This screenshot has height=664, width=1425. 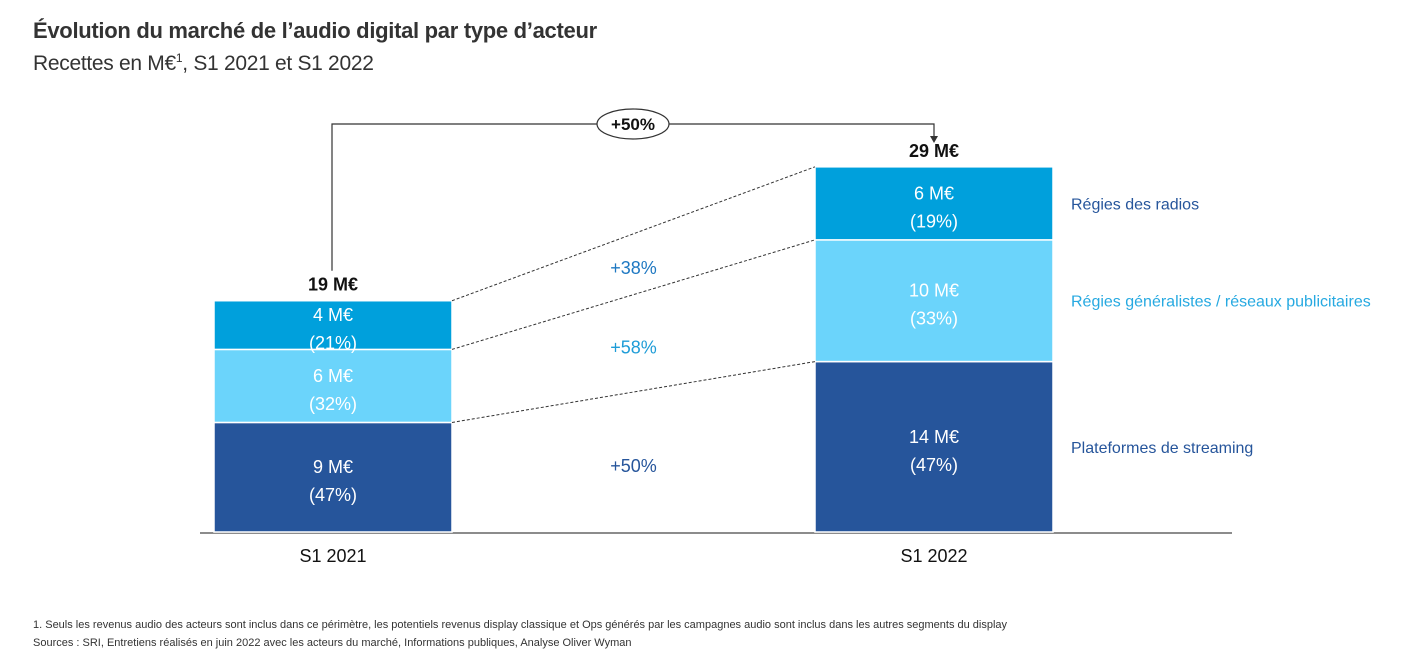 What do you see at coordinates (633, 466) in the screenshot?
I see `segment-growth-label: +50%` at bounding box center [633, 466].